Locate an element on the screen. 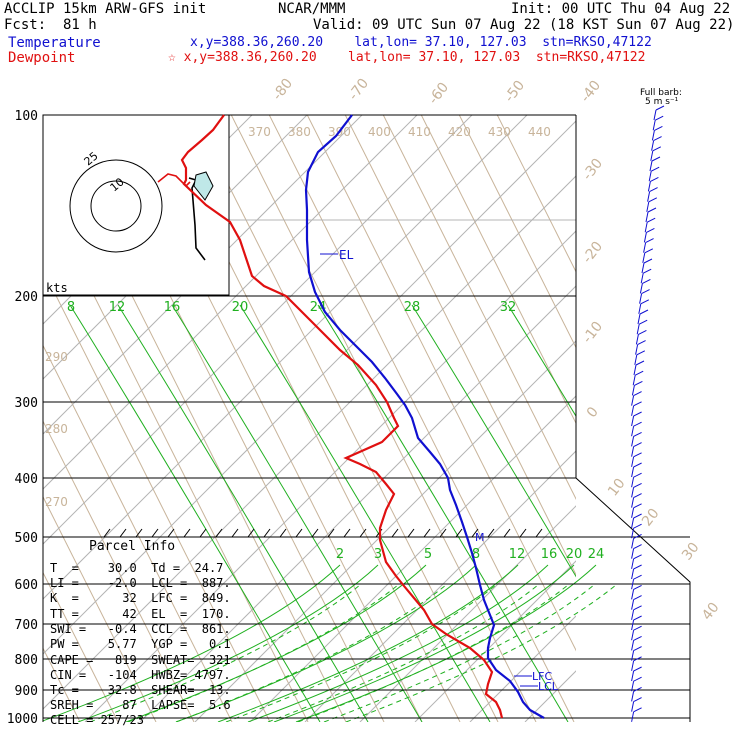  init-time: Init: 00 UTC Thu 04 Aug 22 is located at coordinates (621, 9).